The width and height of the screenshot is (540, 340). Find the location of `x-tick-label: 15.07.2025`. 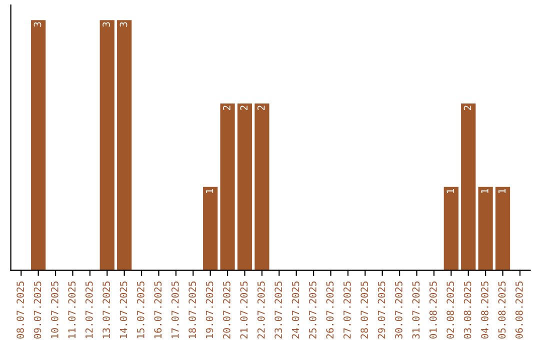

x-tick-label: 15.07.2025 is located at coordinates (140, 309).